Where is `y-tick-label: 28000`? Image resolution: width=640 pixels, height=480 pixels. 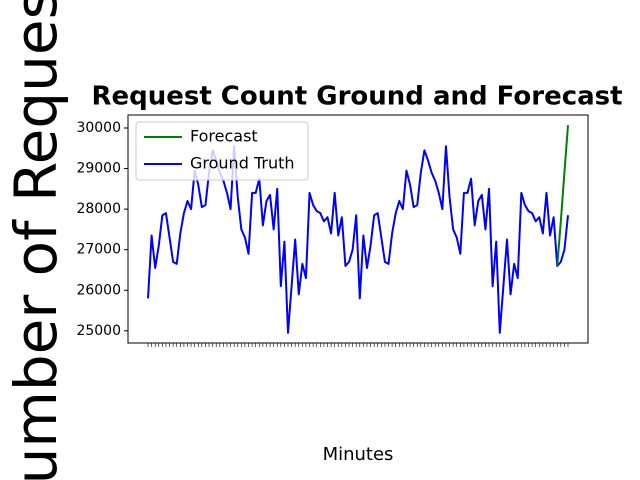 y-tick-label: 28000 is located at coordinates (98, 209).